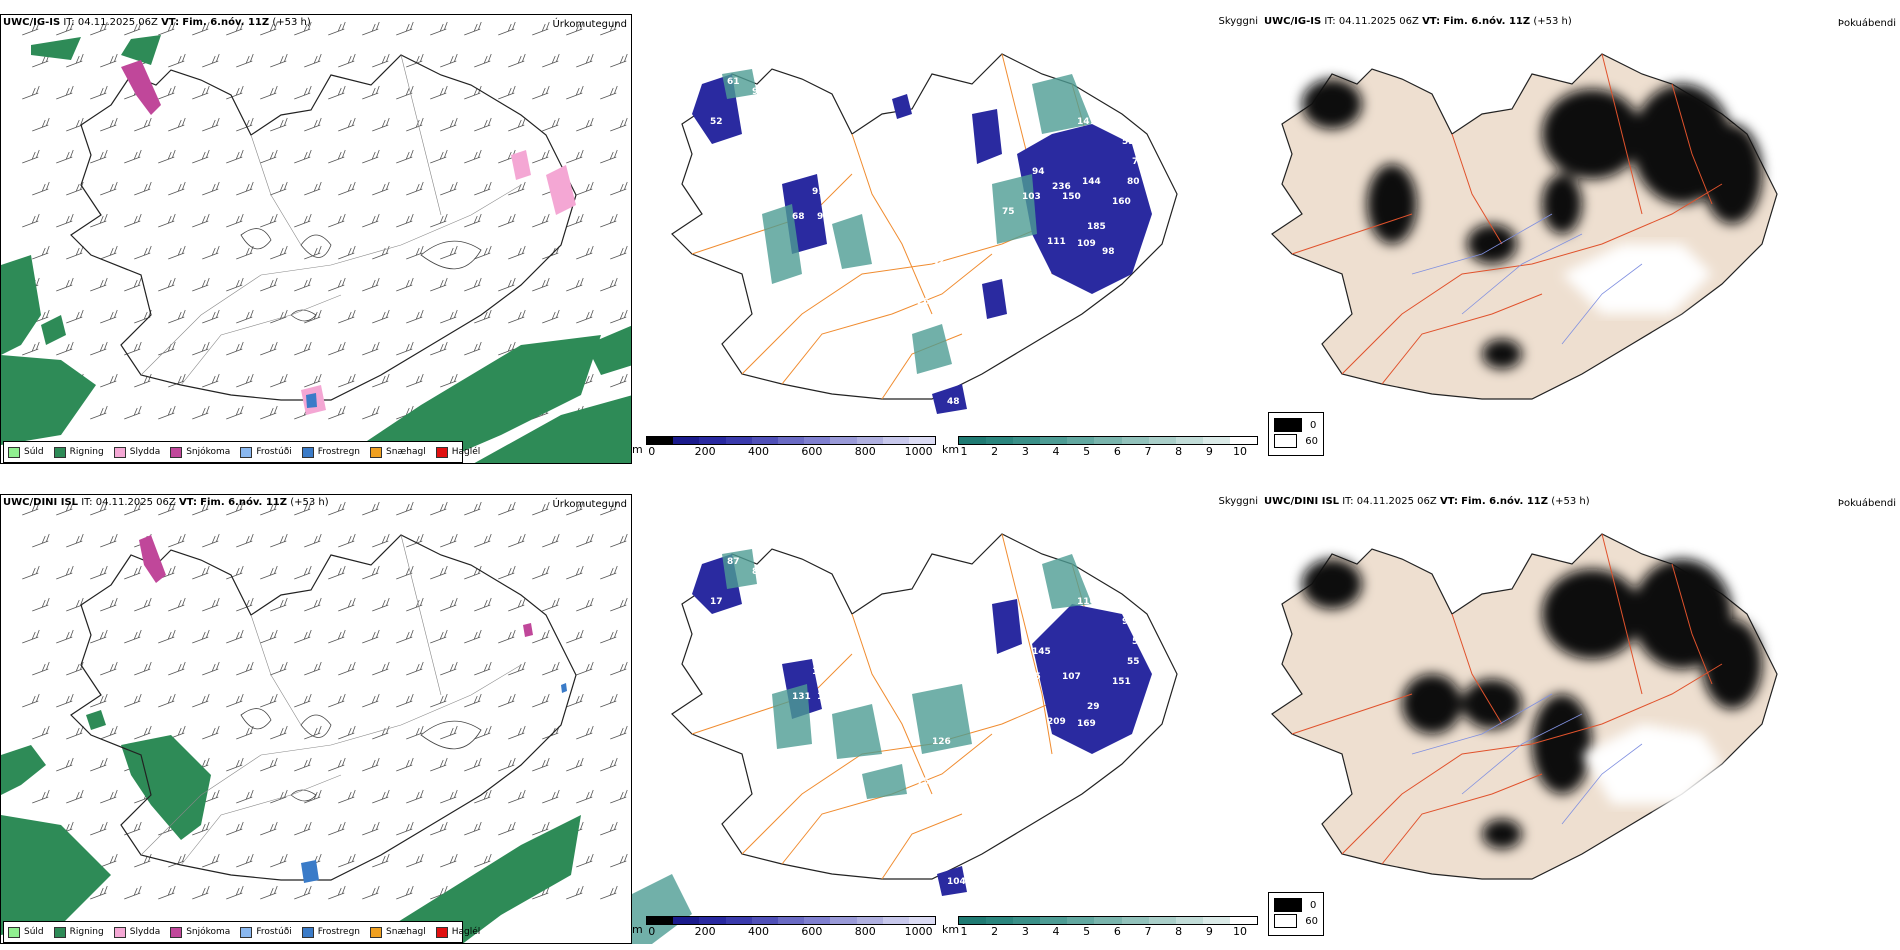  I want to click on cloud-value-label: 205, so click(1031, 677).